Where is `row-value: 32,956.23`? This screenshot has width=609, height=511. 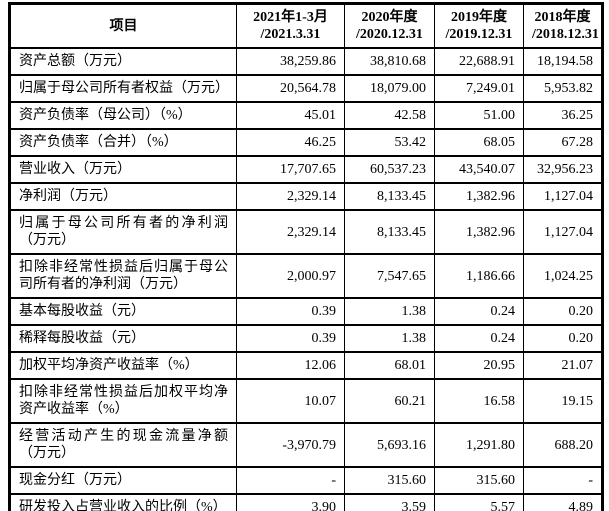 row-value: 32,956.23 is located at coordinates (563, 170).